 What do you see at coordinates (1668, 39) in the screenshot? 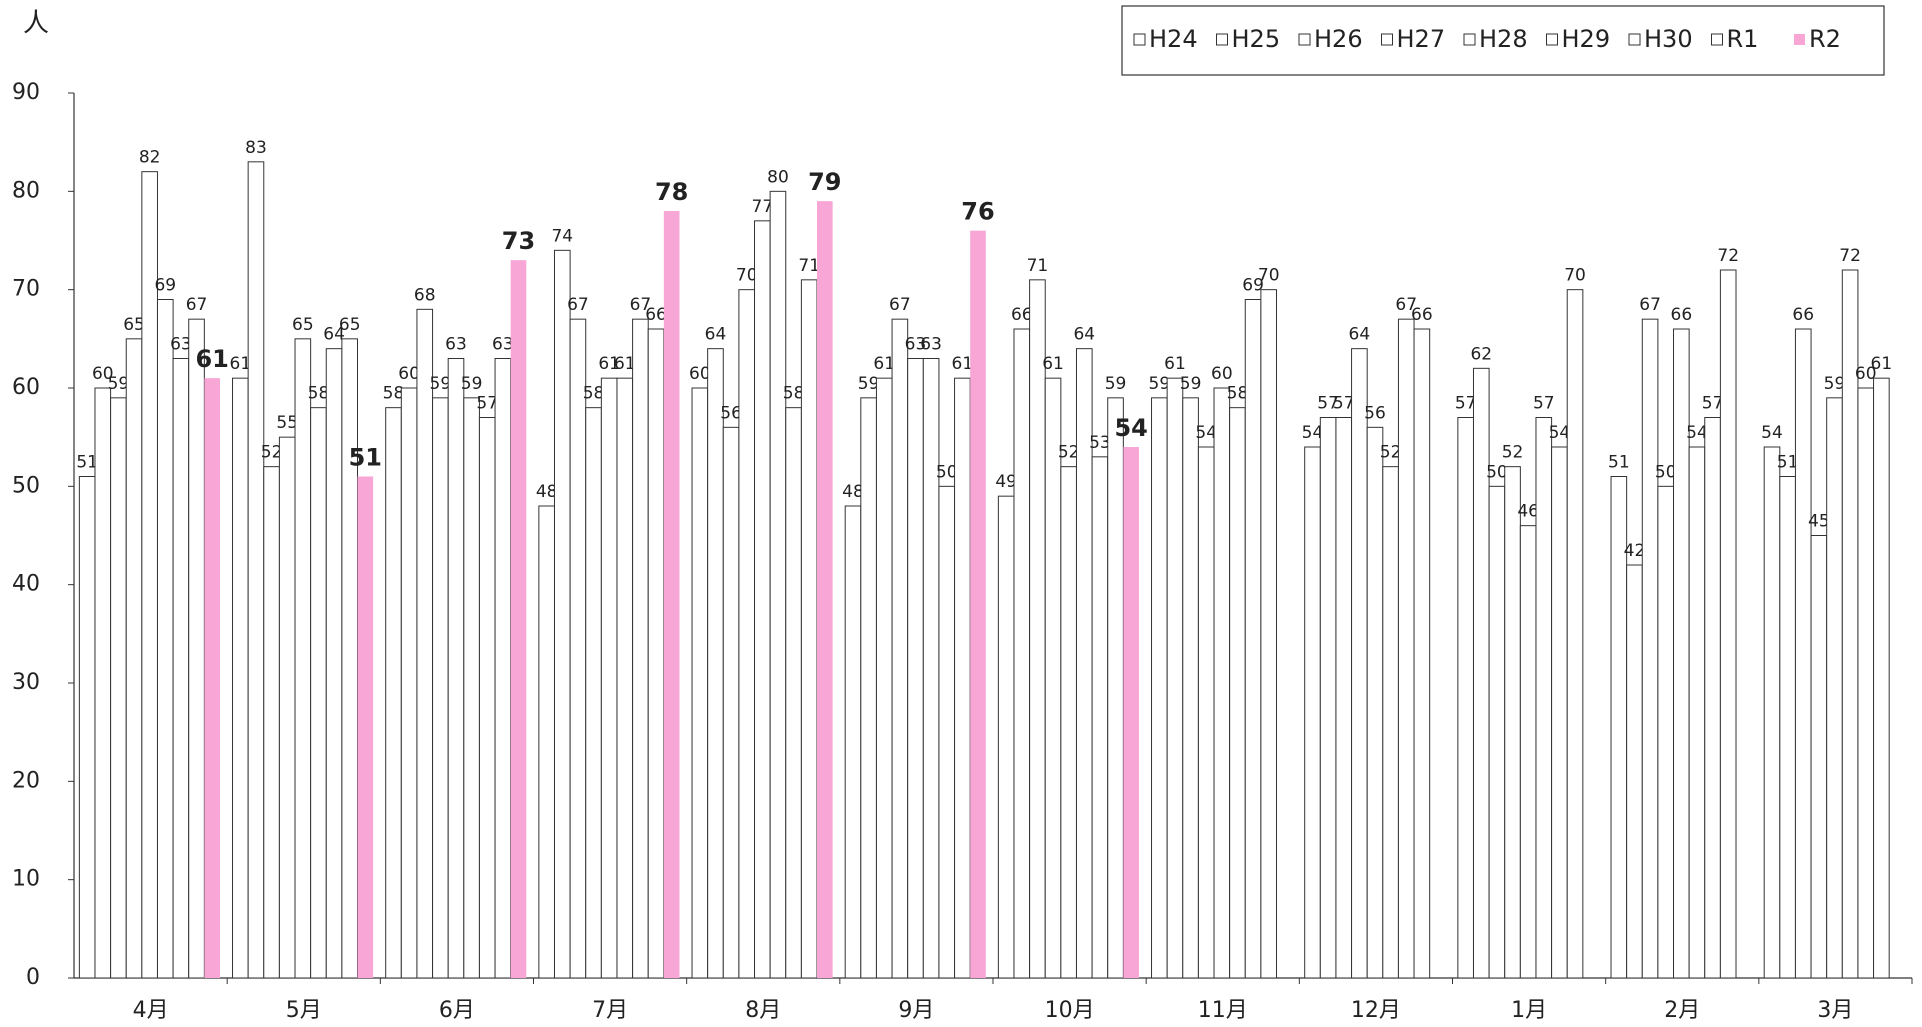
I see `legend-label: H30` at bounding box center [1668, 39].